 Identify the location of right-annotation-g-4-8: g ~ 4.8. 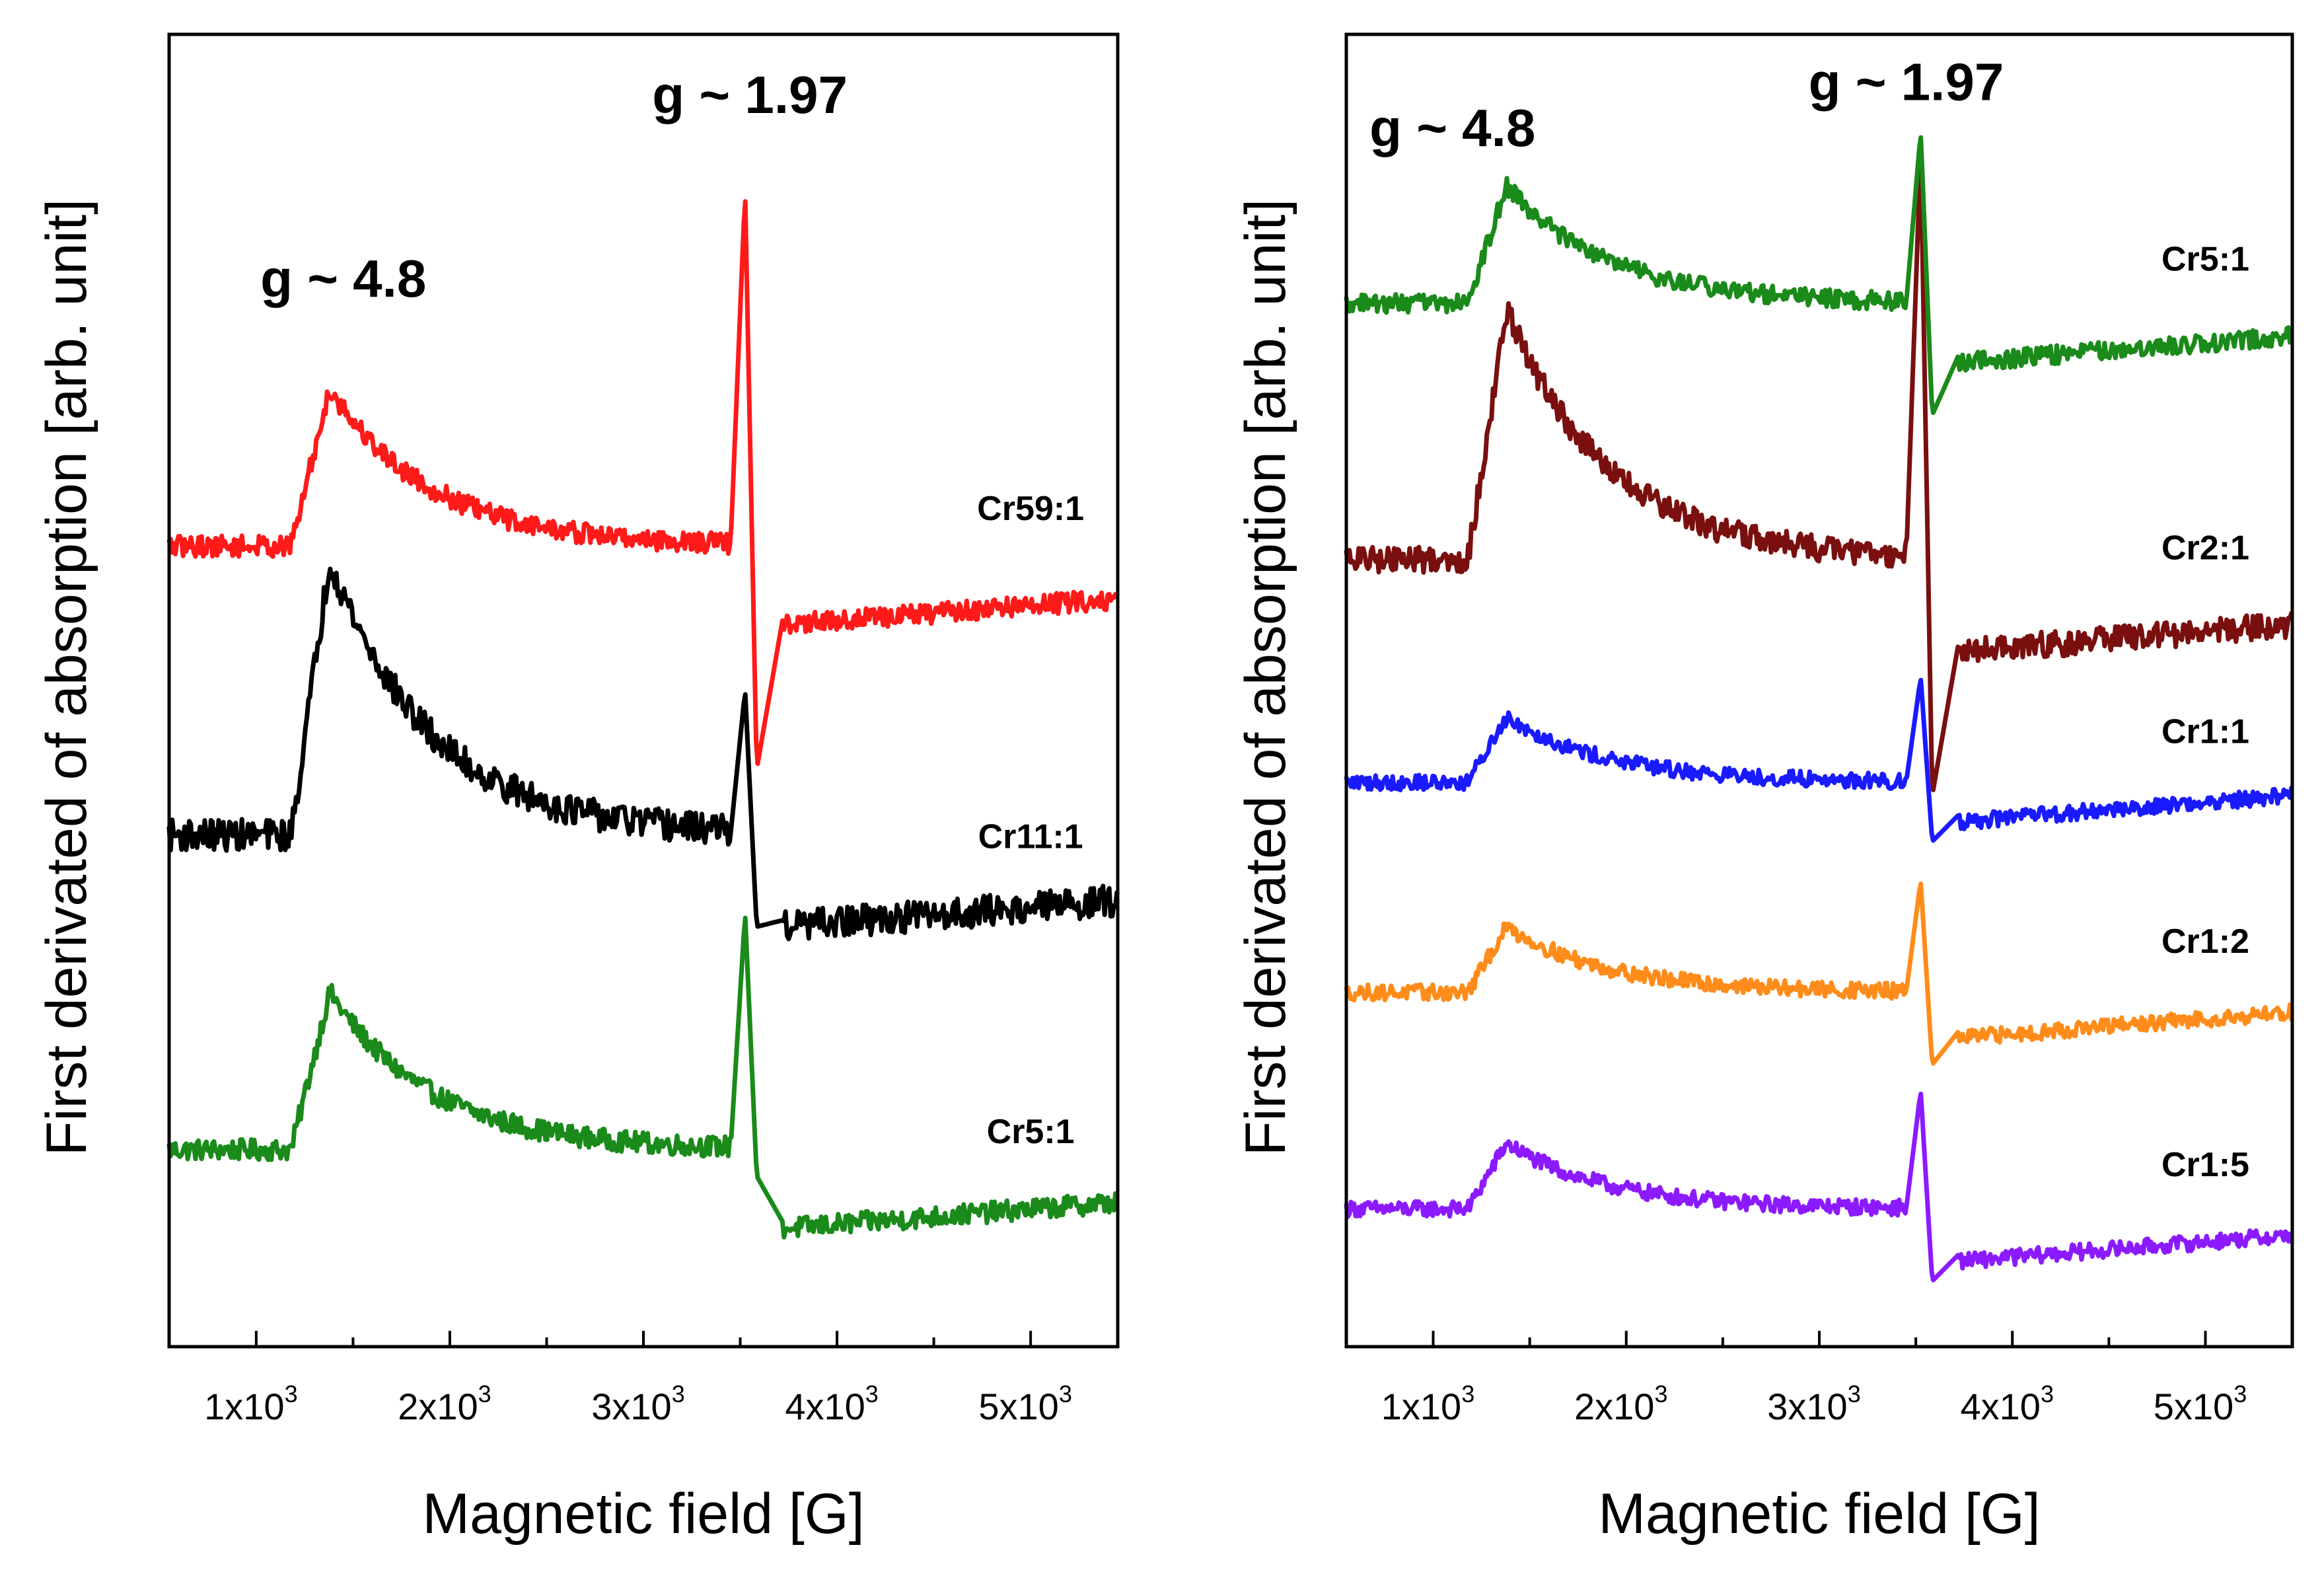
(1452, 127).